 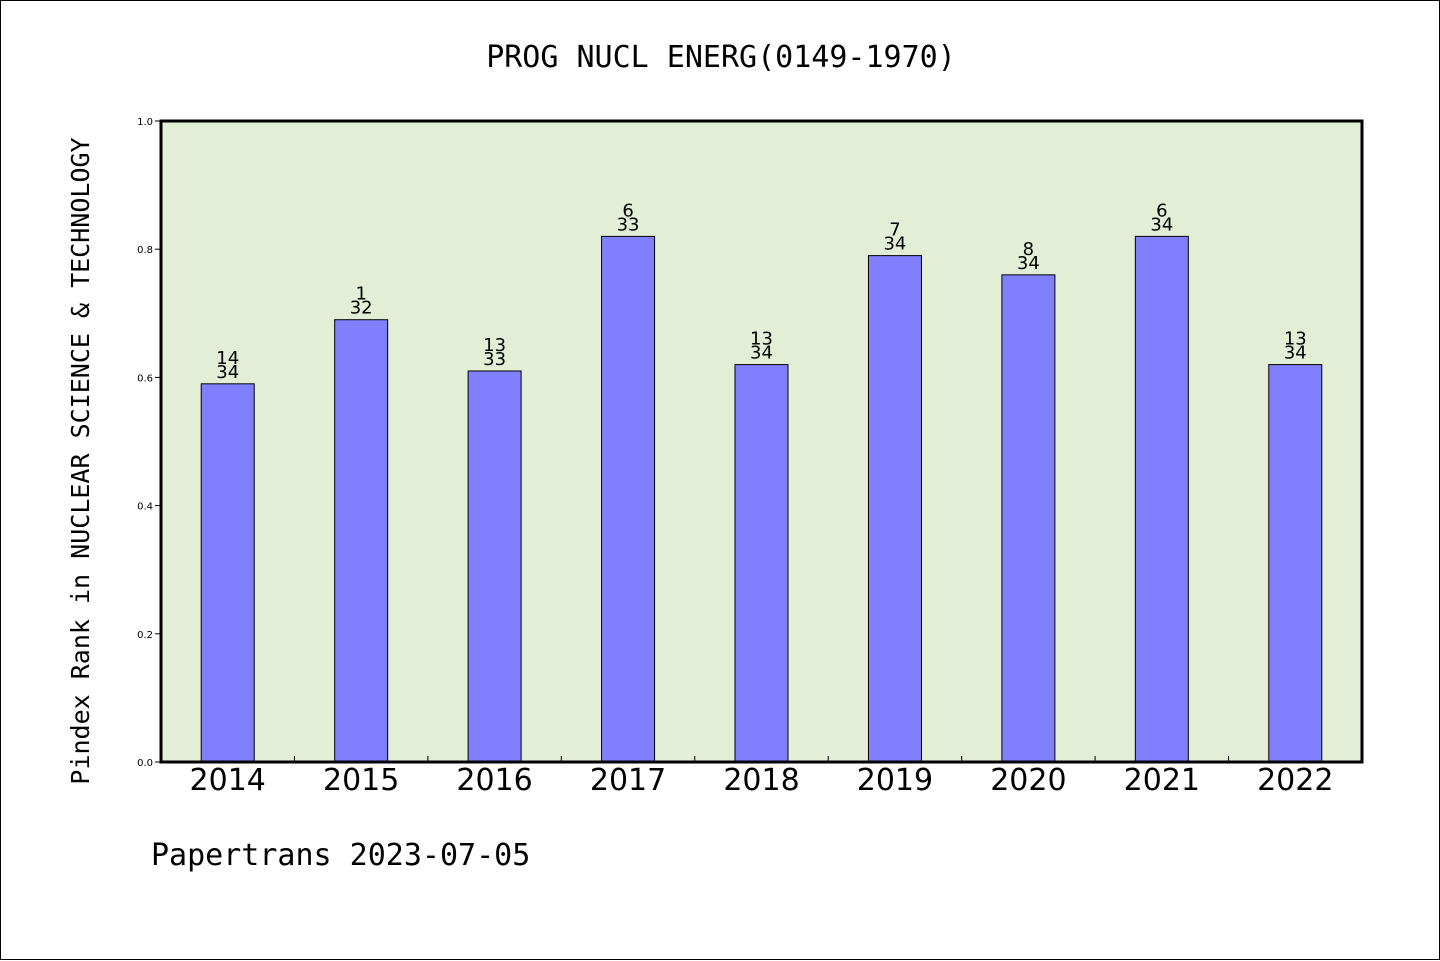 I want to click on x-tick-label-2019: 2019, so click(x=895, y=780).